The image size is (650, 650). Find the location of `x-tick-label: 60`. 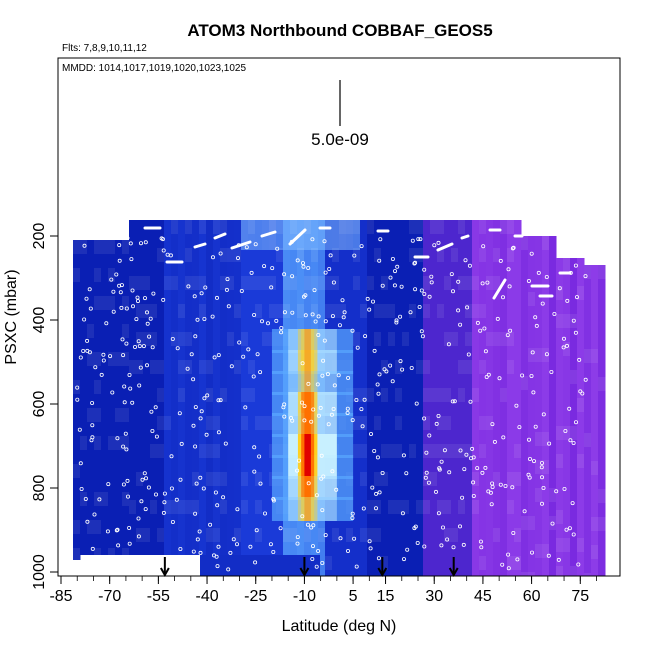

x-tick-label: 60 is located at coordinates (532, 596).